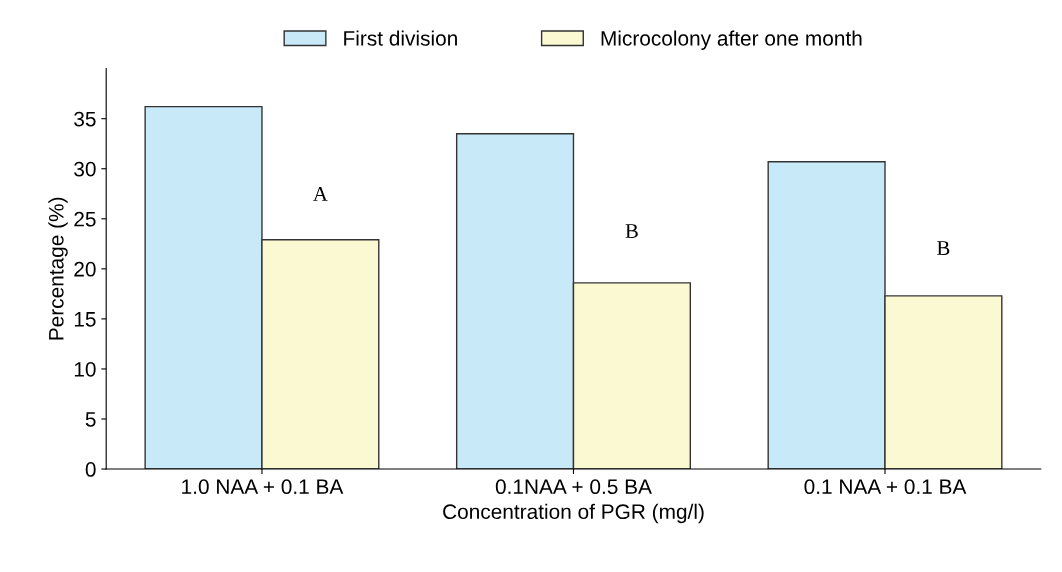 Image resolution: width=1062 pixels, height=572 pixels. What do you see at coordinates (85, 269) in the screenshot?
I see `y-tick-label: 20` at bounding box center [85, 269].